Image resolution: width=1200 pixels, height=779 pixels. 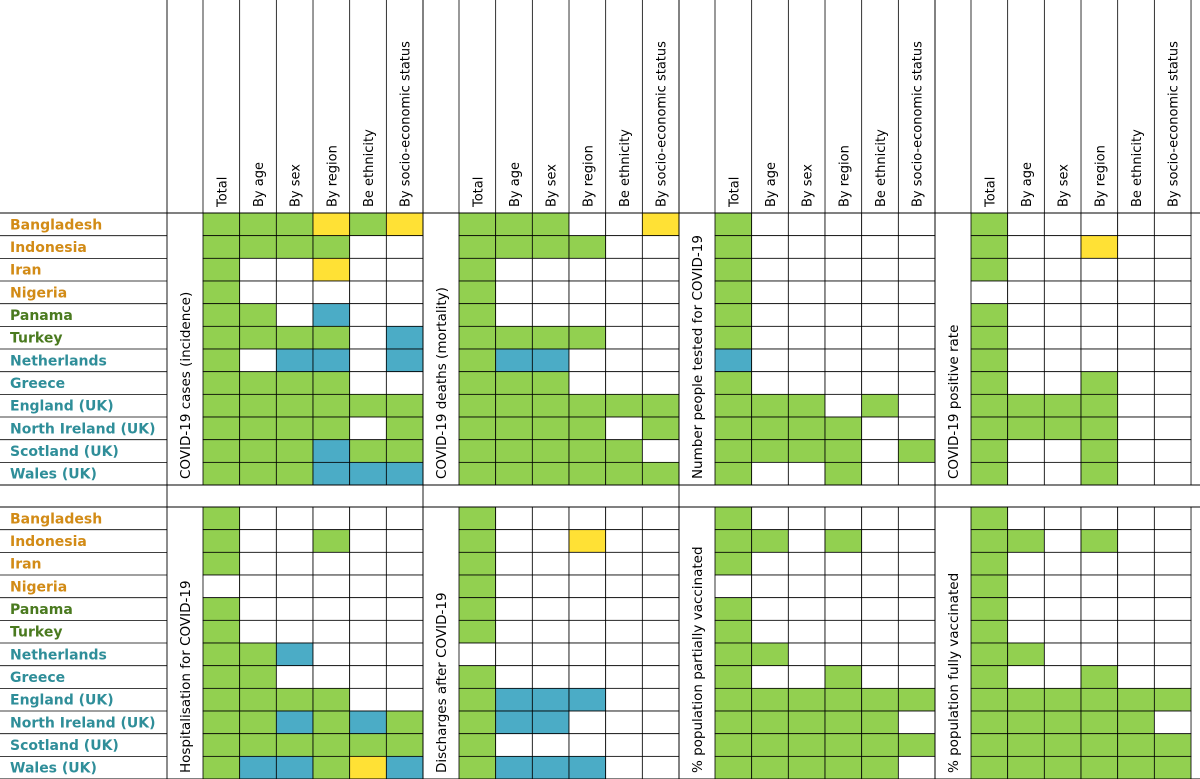 I want to click on column-header: By sex, so click(x=1064, y=185).